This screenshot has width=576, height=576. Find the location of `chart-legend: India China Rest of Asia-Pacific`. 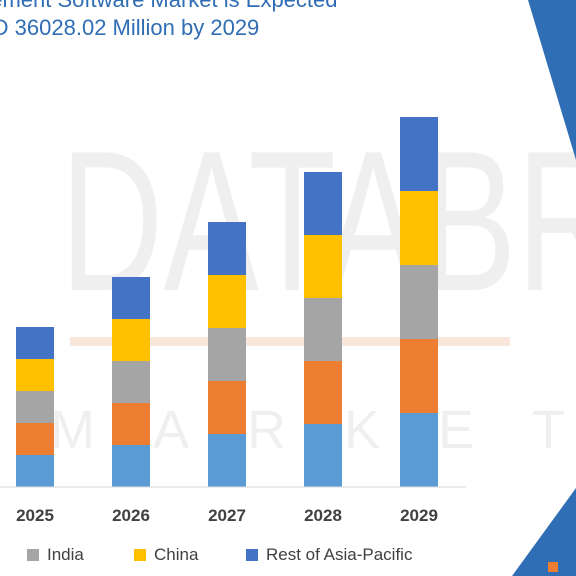

chart-legend: India China Rest of Asia-Pacific is located at coordinates (288, 555).